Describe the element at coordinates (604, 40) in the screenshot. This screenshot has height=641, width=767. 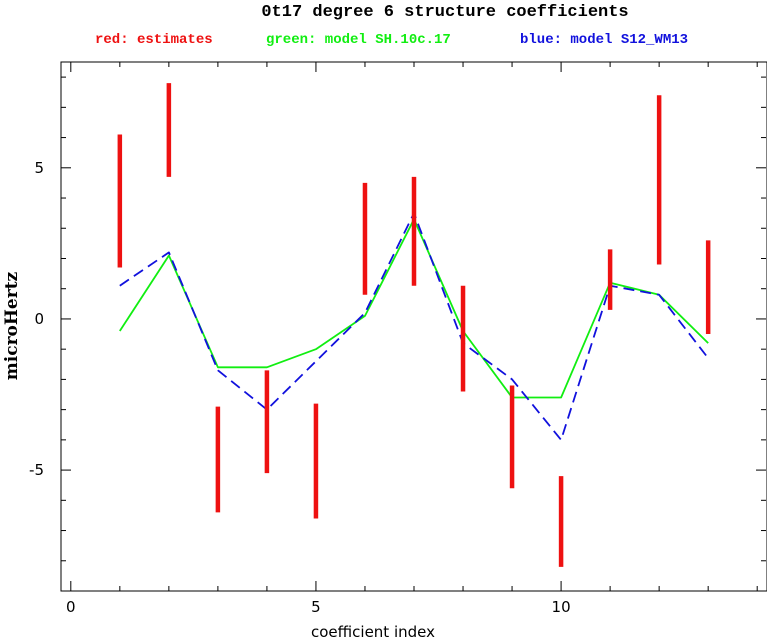
I see `legend-model-s12: blue: model S12_WM13` at that location.